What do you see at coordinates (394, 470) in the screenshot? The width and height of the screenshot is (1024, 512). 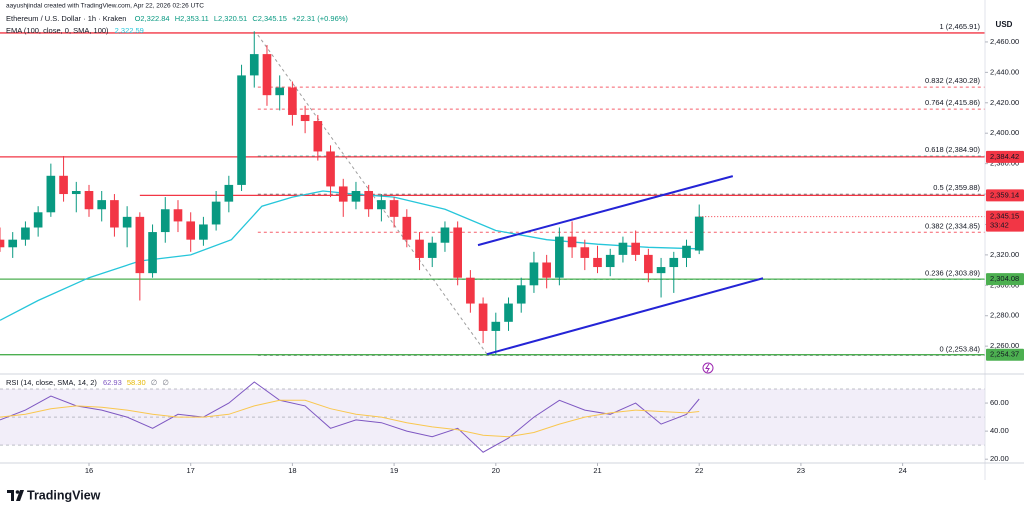 I see `x-tick-label: 19` at bounding box center [394, 470].